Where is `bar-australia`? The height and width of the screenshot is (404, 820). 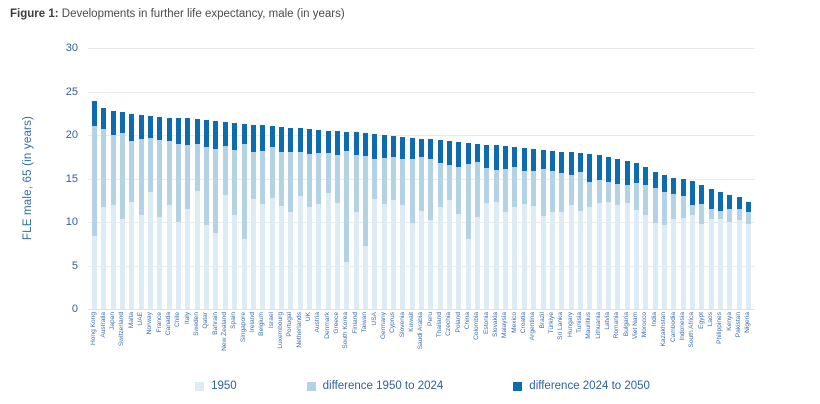 bar-australia is located at coordinates (104, 208).